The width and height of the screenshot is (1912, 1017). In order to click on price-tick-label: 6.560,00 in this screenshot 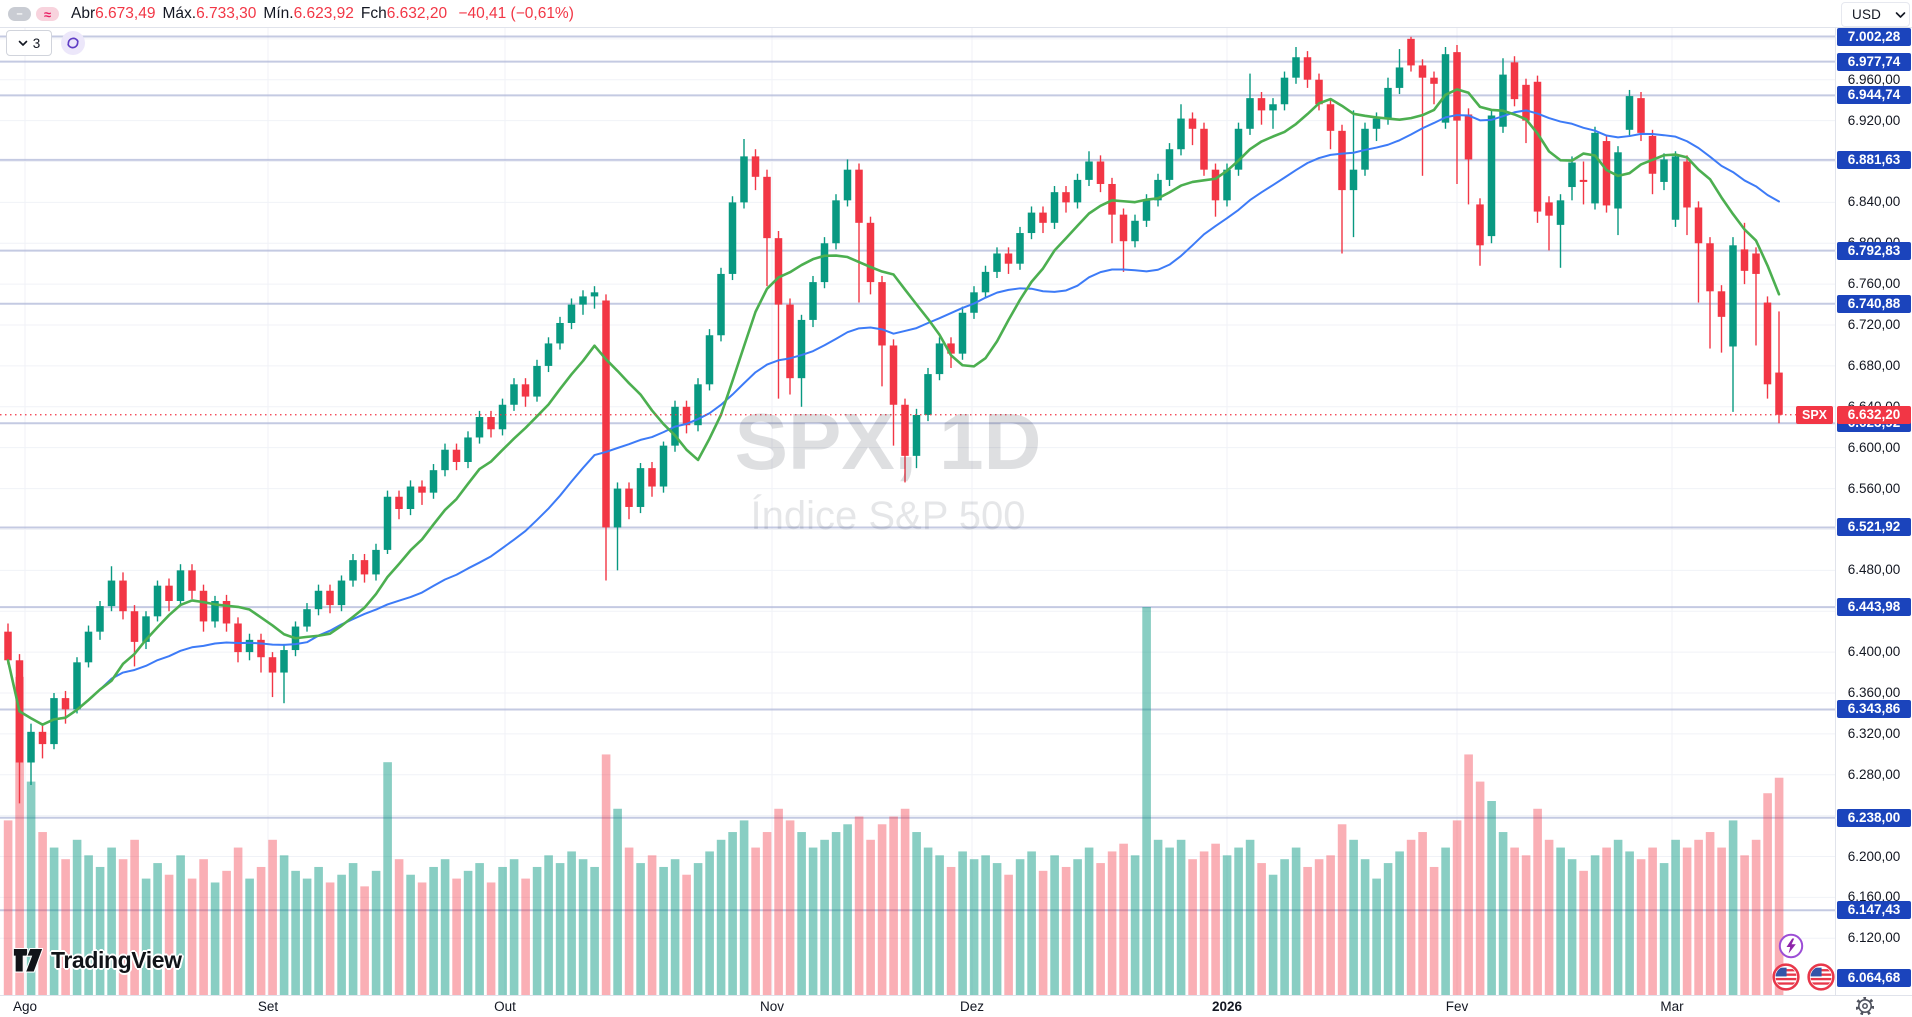, I will do `click(1874, 488)`.